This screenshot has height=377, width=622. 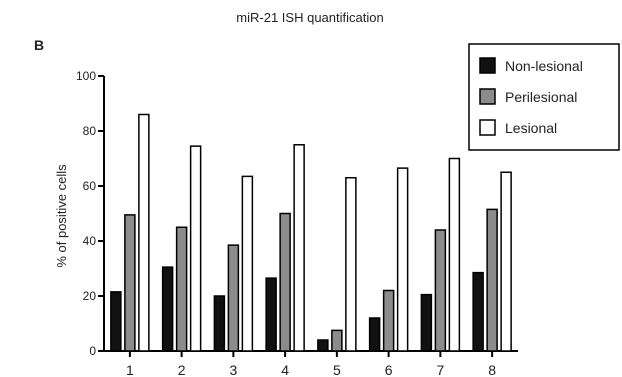 What do you see at coordinates (130, 369) in the screenshot?
I see `x-tick-label: 1` at bounding box center [130, 369].